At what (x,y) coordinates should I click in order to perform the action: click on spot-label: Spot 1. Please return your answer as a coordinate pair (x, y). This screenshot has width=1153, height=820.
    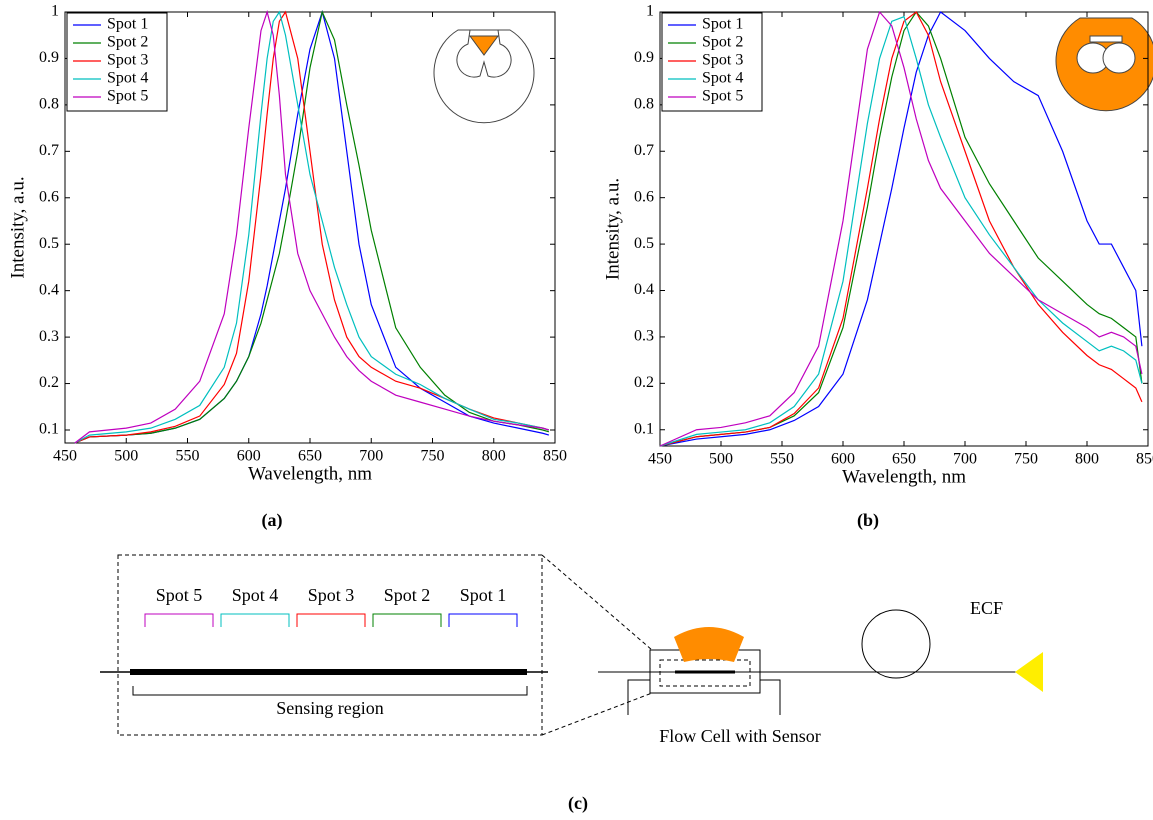
    Looking at the image, I should click on (483, 595).